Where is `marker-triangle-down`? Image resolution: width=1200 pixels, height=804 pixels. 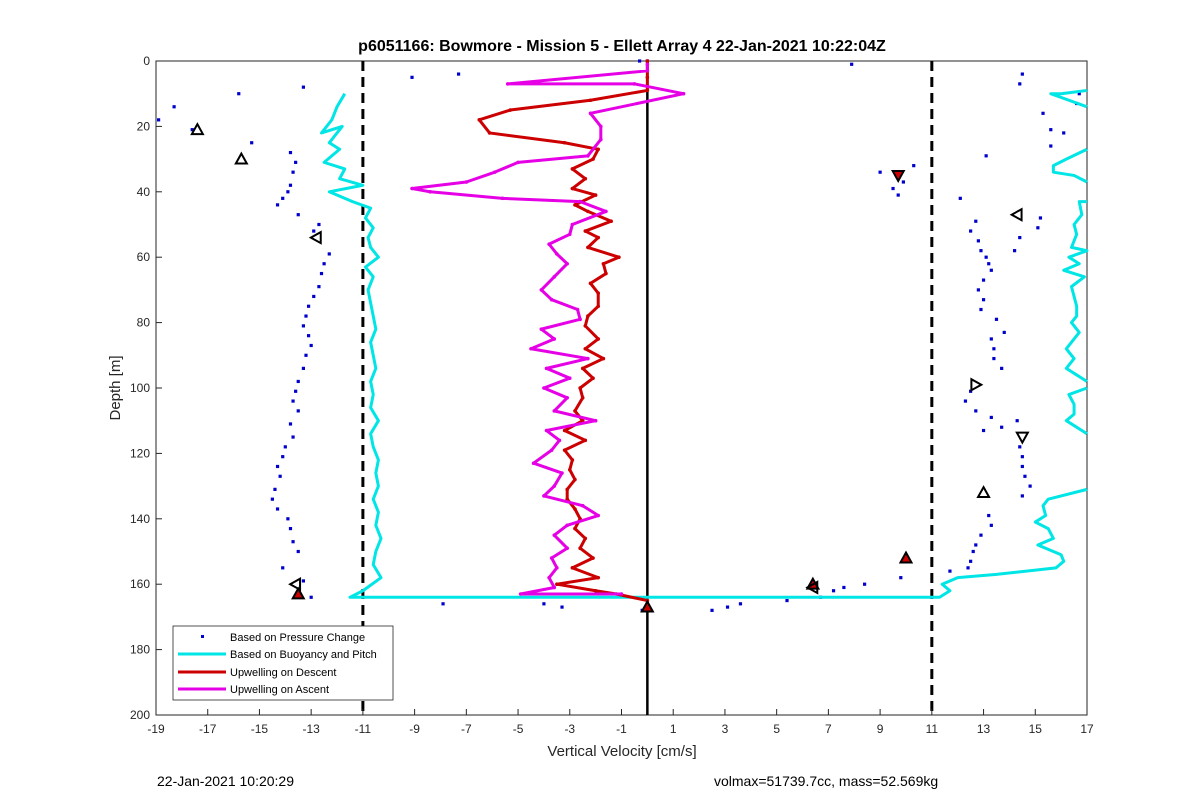 marker-triangle-down is located at coordinates (898, 177).